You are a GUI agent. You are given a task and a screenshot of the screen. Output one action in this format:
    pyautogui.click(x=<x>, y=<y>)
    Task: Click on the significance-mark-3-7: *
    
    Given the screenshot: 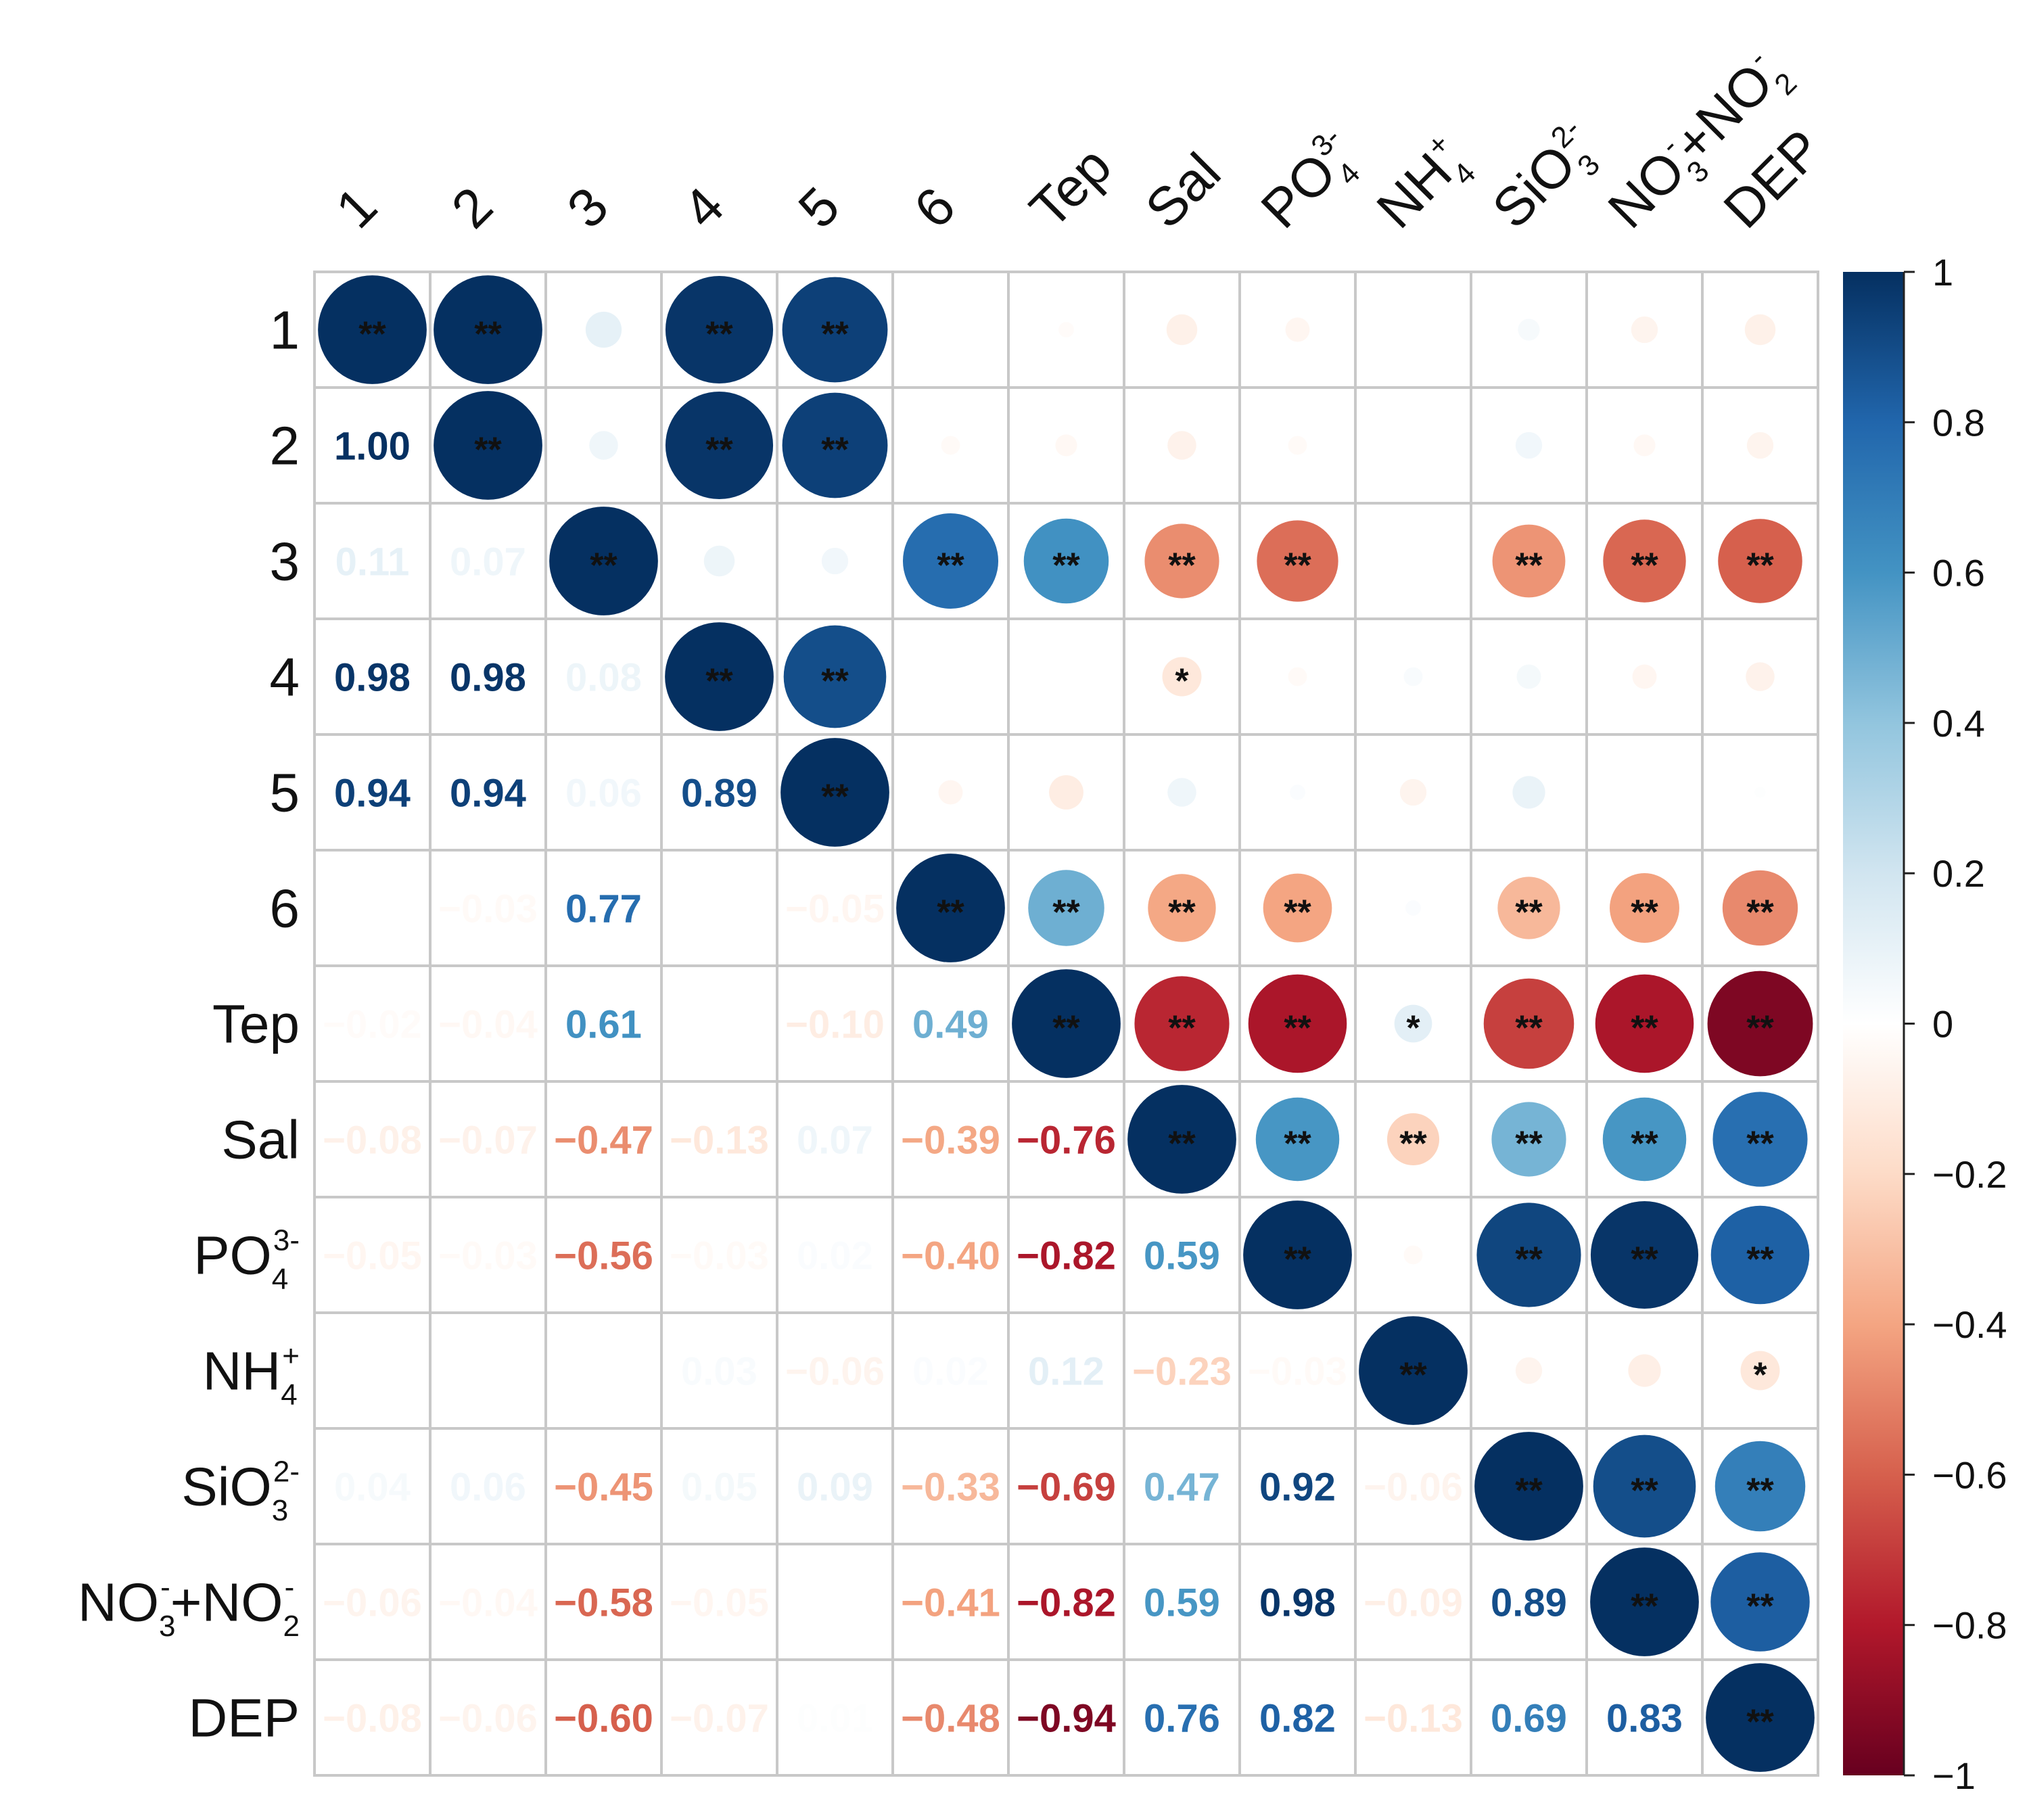 What is the action you would take?
    pyautogui.click(x=1182, y=681)
    